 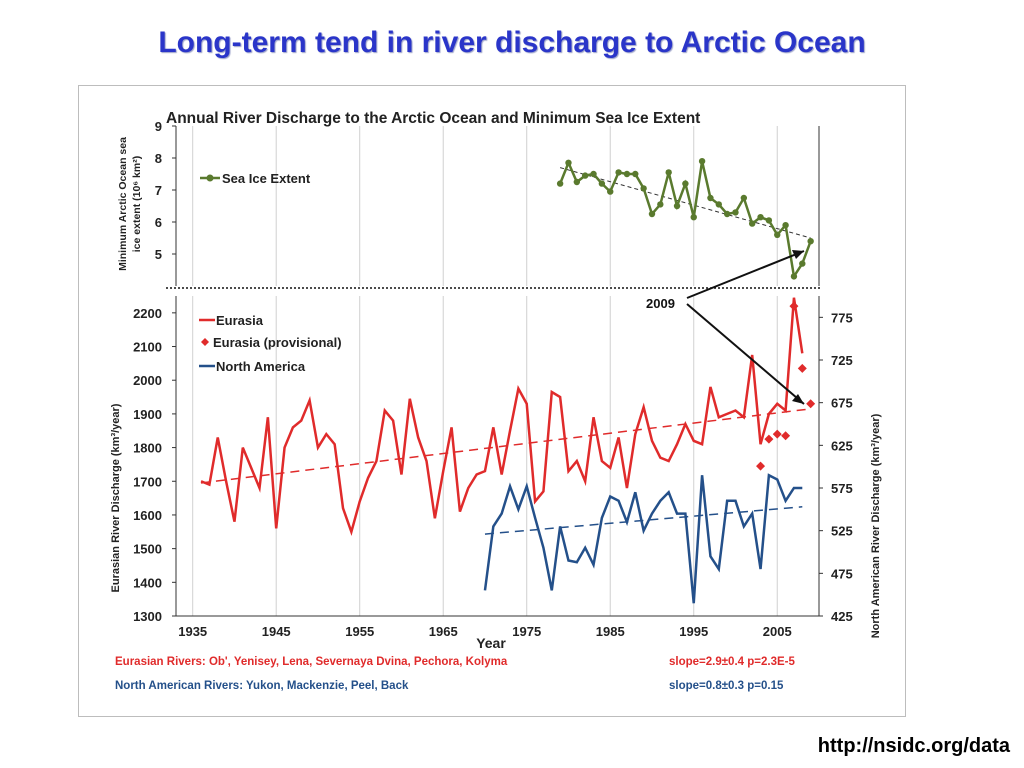 What do you see at coordinates (147, 414) in the screenshot?
I see `left-y-tick-label: 1900` at bounding box center [147, 414].